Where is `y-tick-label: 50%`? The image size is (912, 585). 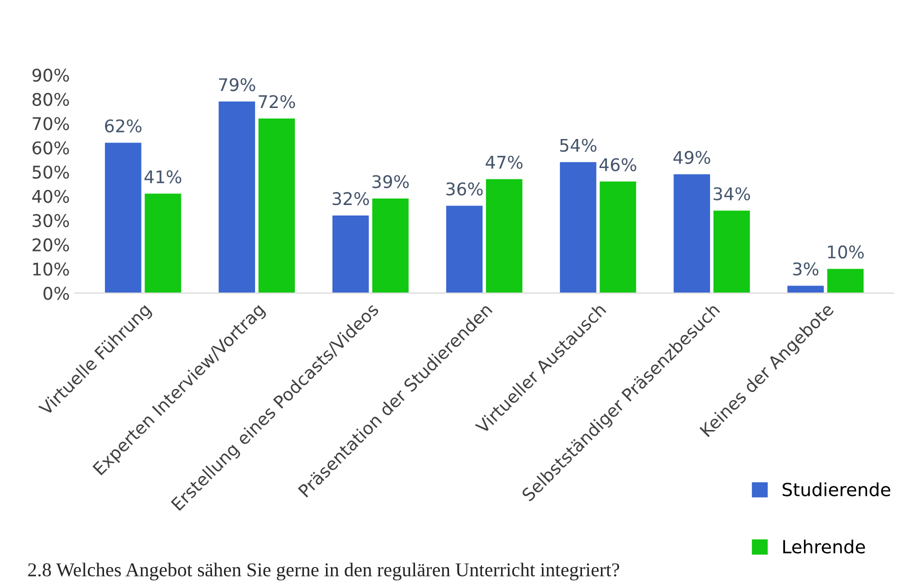 y-tick-label: 50% is located at coordinates (50, 172).